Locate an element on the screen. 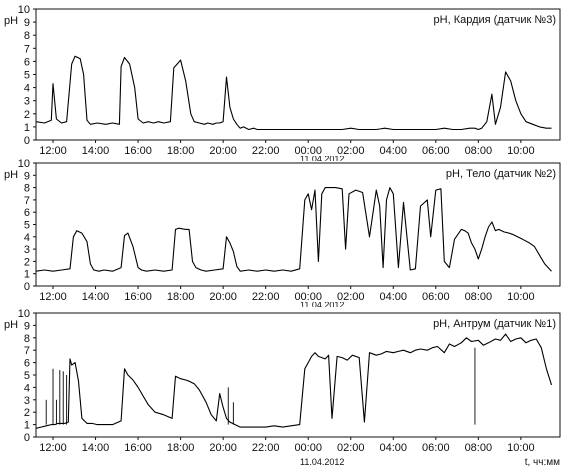 Image resolution: width=571 pixels, height=470 pixels. panel-title: pH, Антрум (датчик №1) is located at coordinates (494, 324).